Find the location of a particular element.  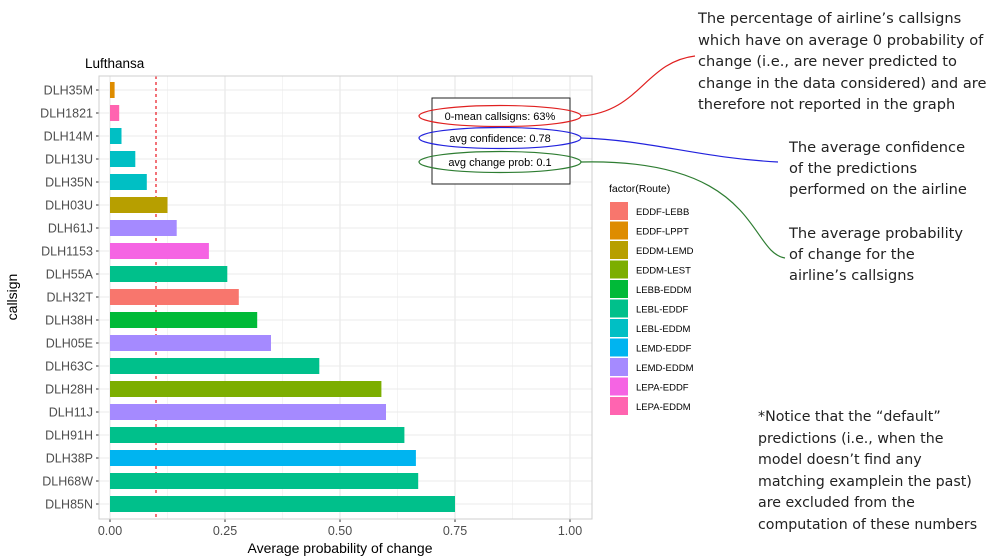

legend-label: EDDF-LPPT is located at coordinates (662, 232).